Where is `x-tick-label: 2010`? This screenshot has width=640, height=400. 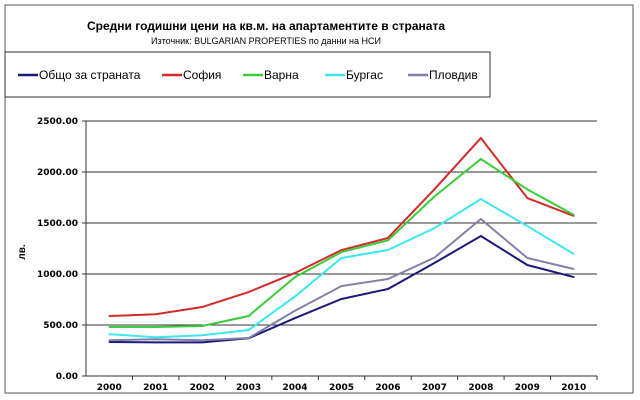 x-tick-label: 2010 is located at coordinates (573, 388).